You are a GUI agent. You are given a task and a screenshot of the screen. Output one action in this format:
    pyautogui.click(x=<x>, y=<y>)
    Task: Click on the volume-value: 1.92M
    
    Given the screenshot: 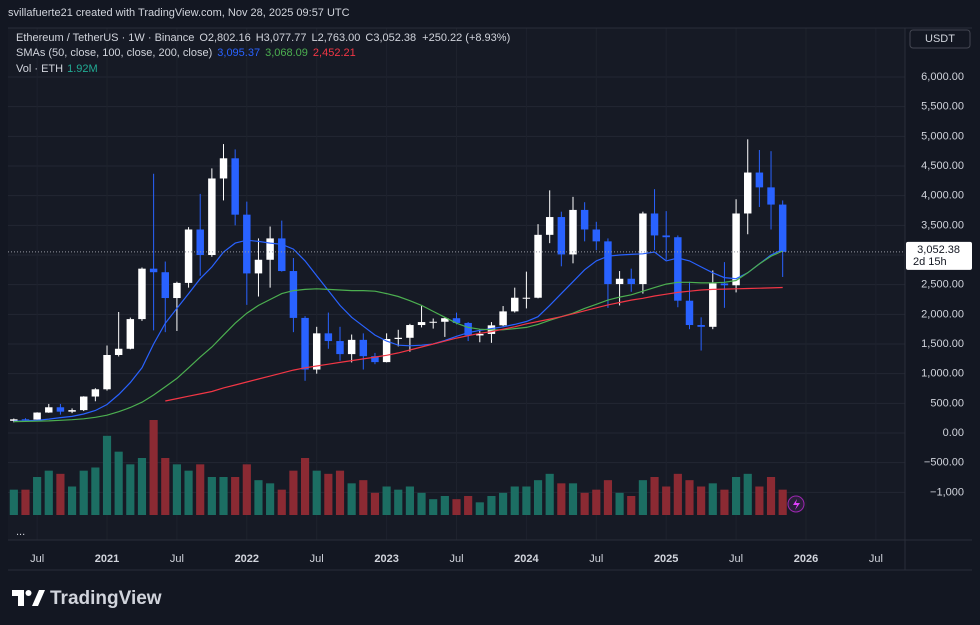 What is the action you would take?
    pyautogui.click(x=82, y=69)
    